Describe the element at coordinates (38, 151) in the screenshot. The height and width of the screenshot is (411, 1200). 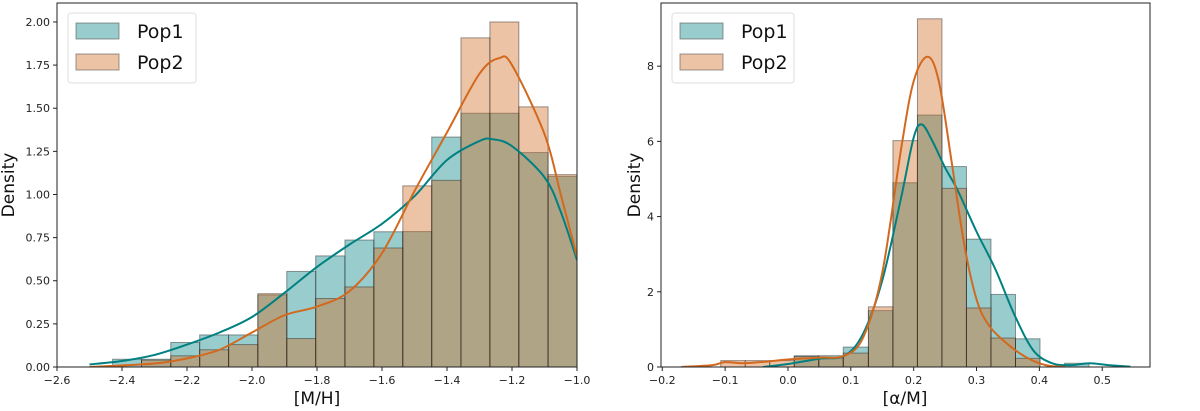
I see `y-tick-label: 1.25` at that location.